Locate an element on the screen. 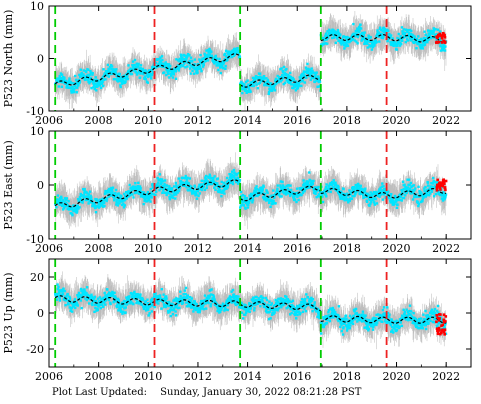  footer-label: Plot Last Updated: is located at coordinates (99, 392).